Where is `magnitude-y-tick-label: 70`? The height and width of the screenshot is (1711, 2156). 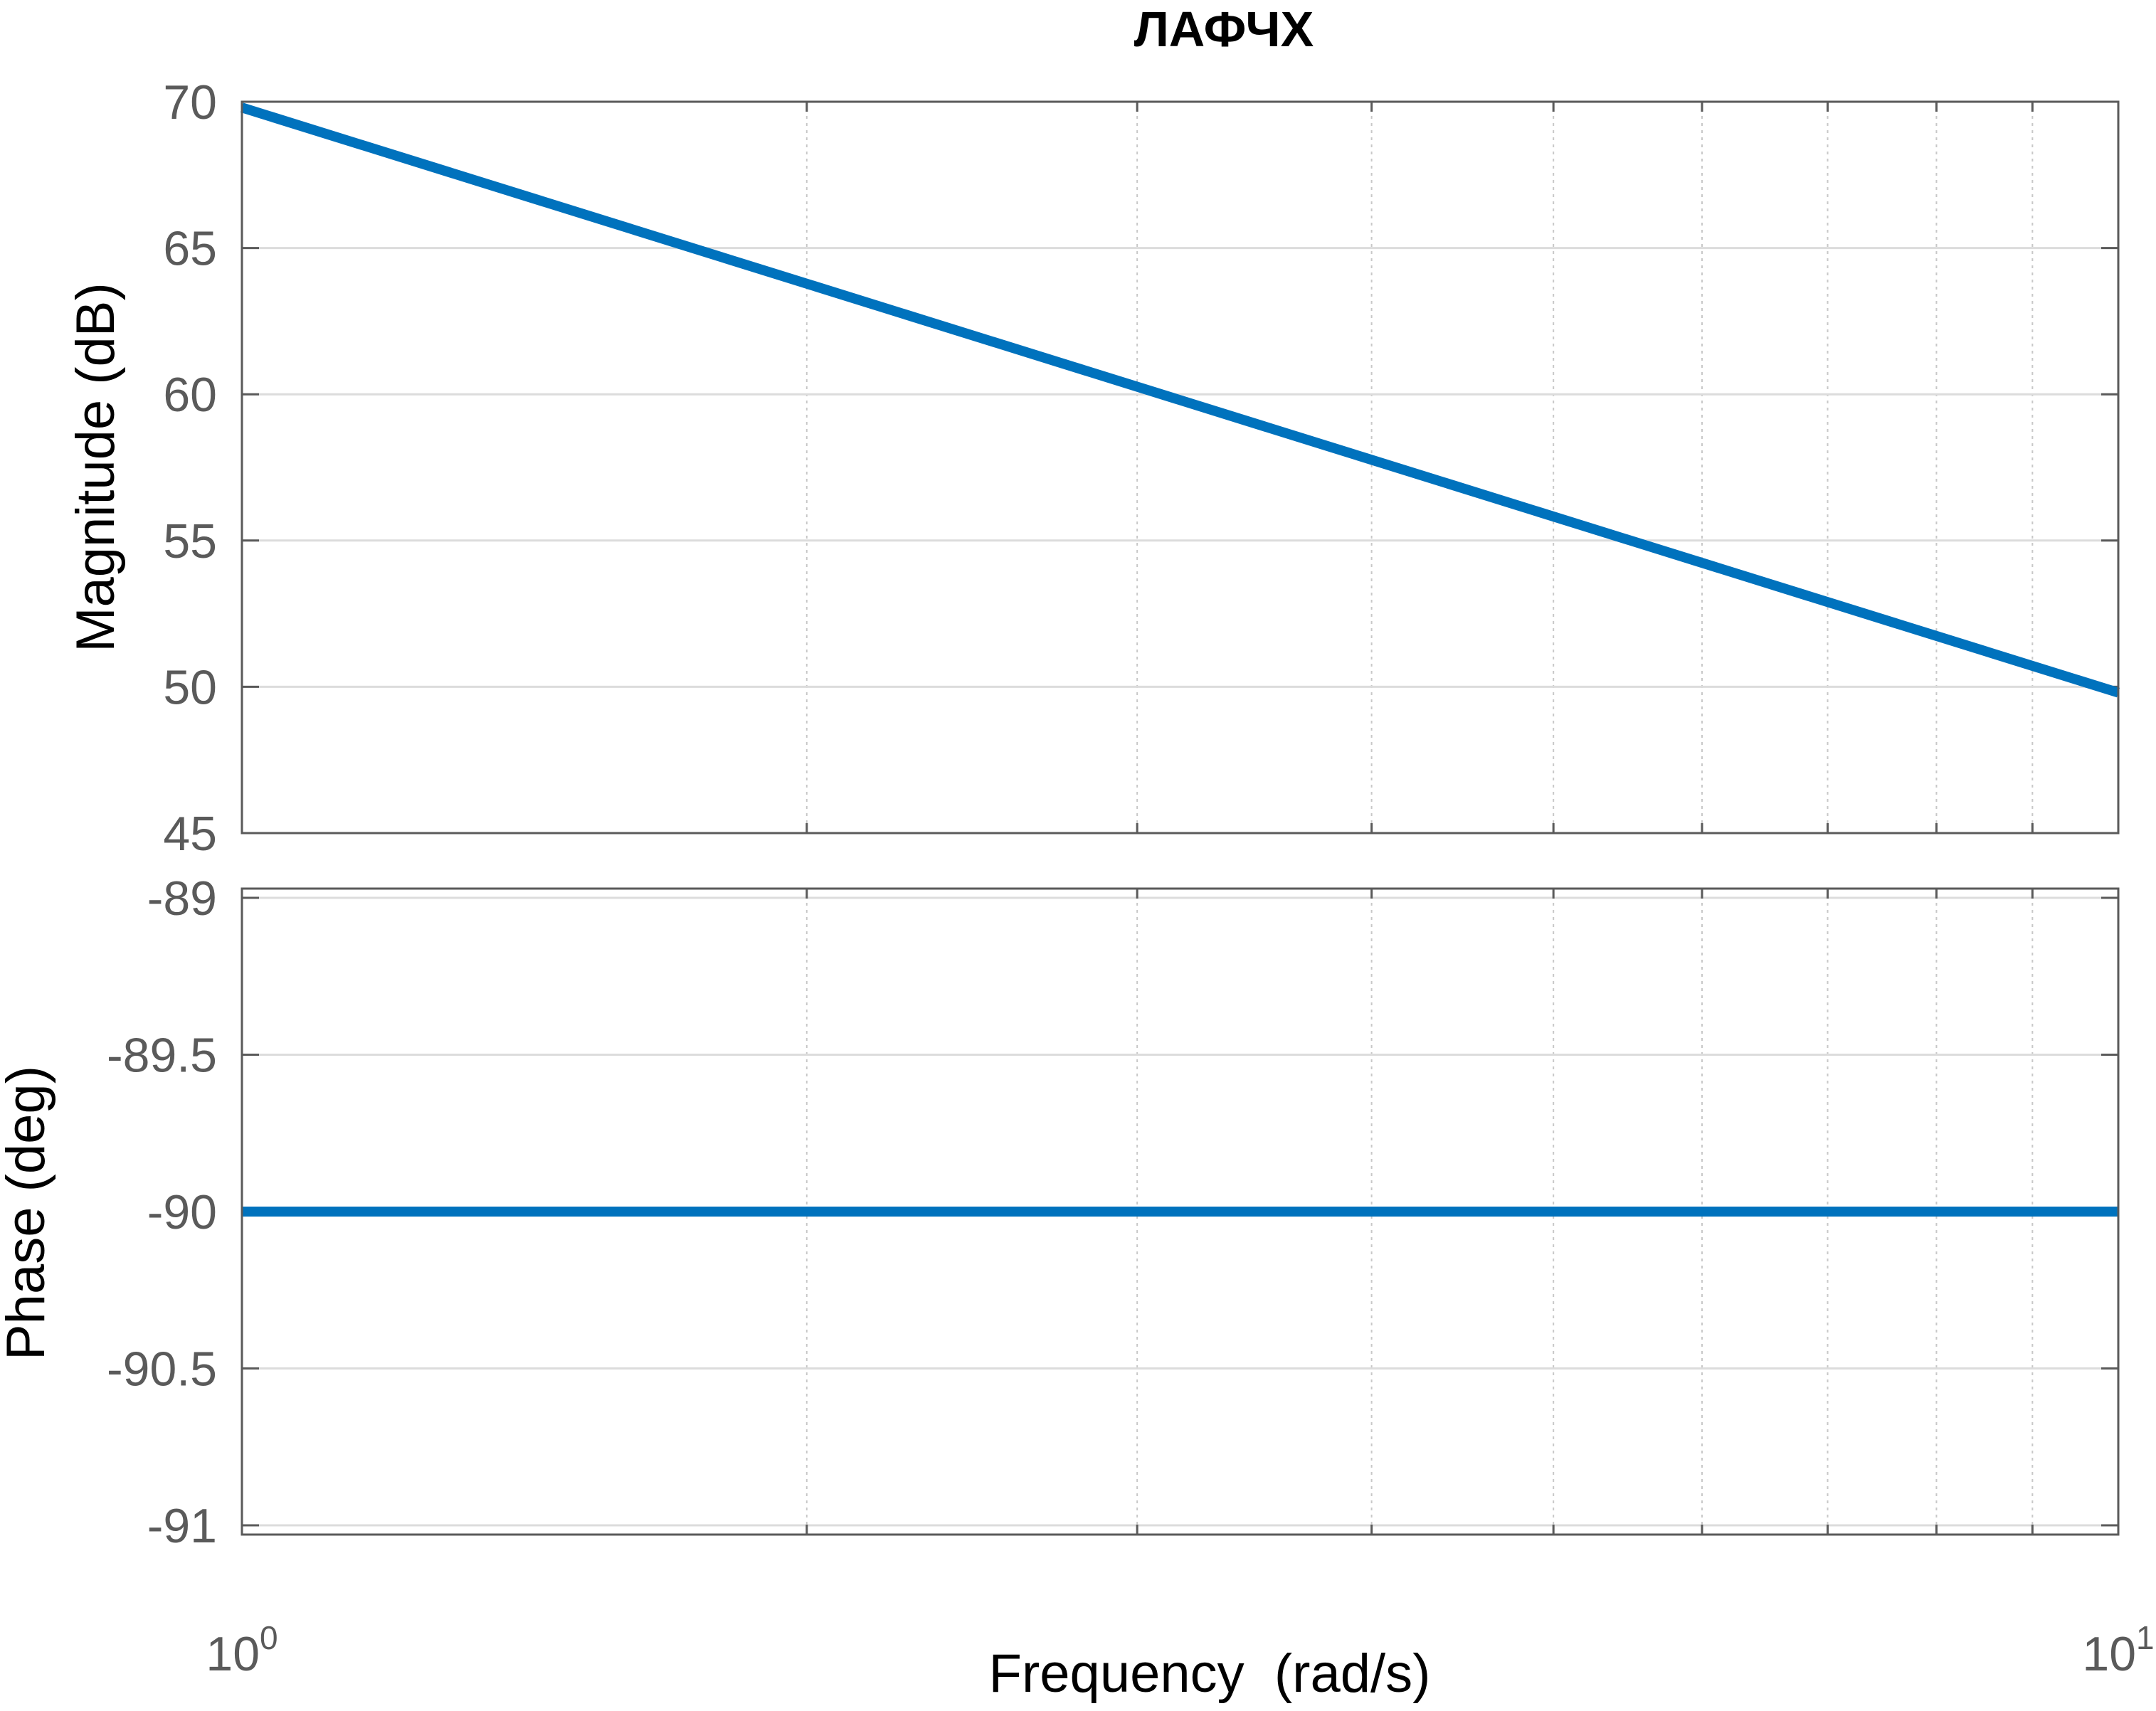
magnitude-y-tick-label: 70 is located at coordinates (190, 102).